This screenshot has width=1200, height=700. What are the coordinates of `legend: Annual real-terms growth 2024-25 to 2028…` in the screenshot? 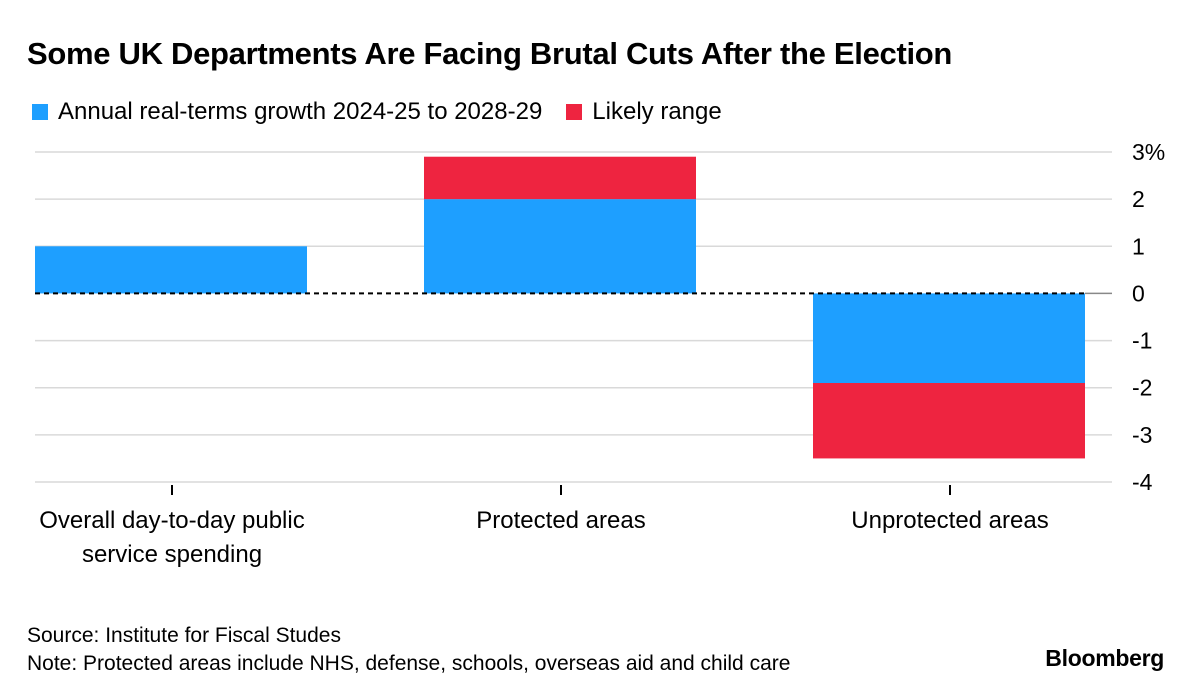 It's located at (389, 112).